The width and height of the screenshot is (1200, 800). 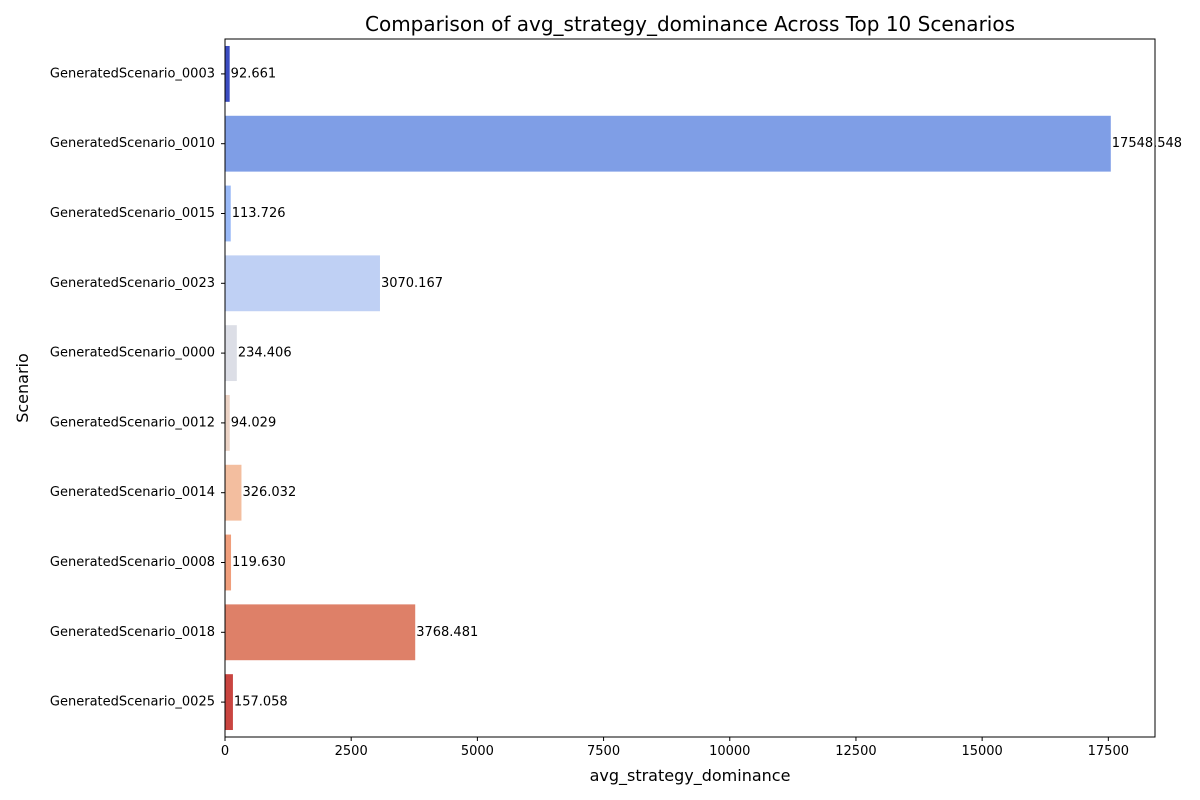 What do you see at coordinates (690, 776) in the screenshot?
I see `x-axis-label: avg_strategy_dominance` at bounding box center [690, 776].